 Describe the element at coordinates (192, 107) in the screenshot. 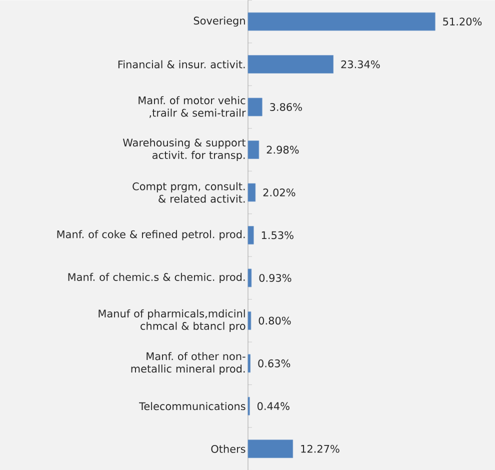

I see `y-tick-label: Manf. of motor vehic ,trailr & semi-trailr` at that location.